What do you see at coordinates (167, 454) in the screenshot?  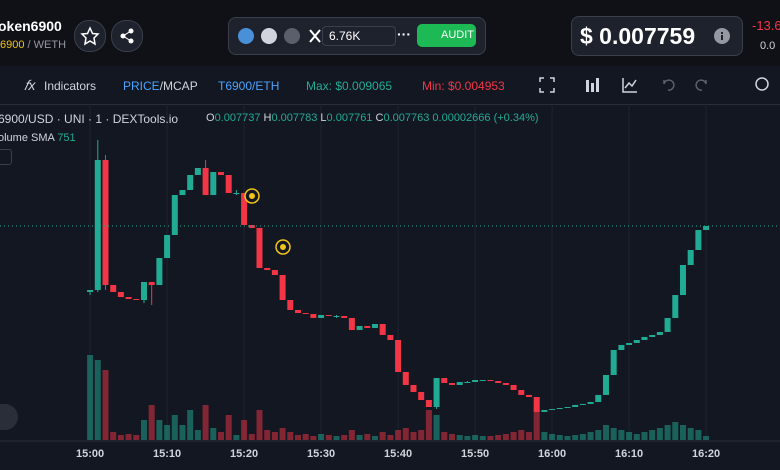 I see `x-tick-label: 15:10` at bounding box center [167, 454].